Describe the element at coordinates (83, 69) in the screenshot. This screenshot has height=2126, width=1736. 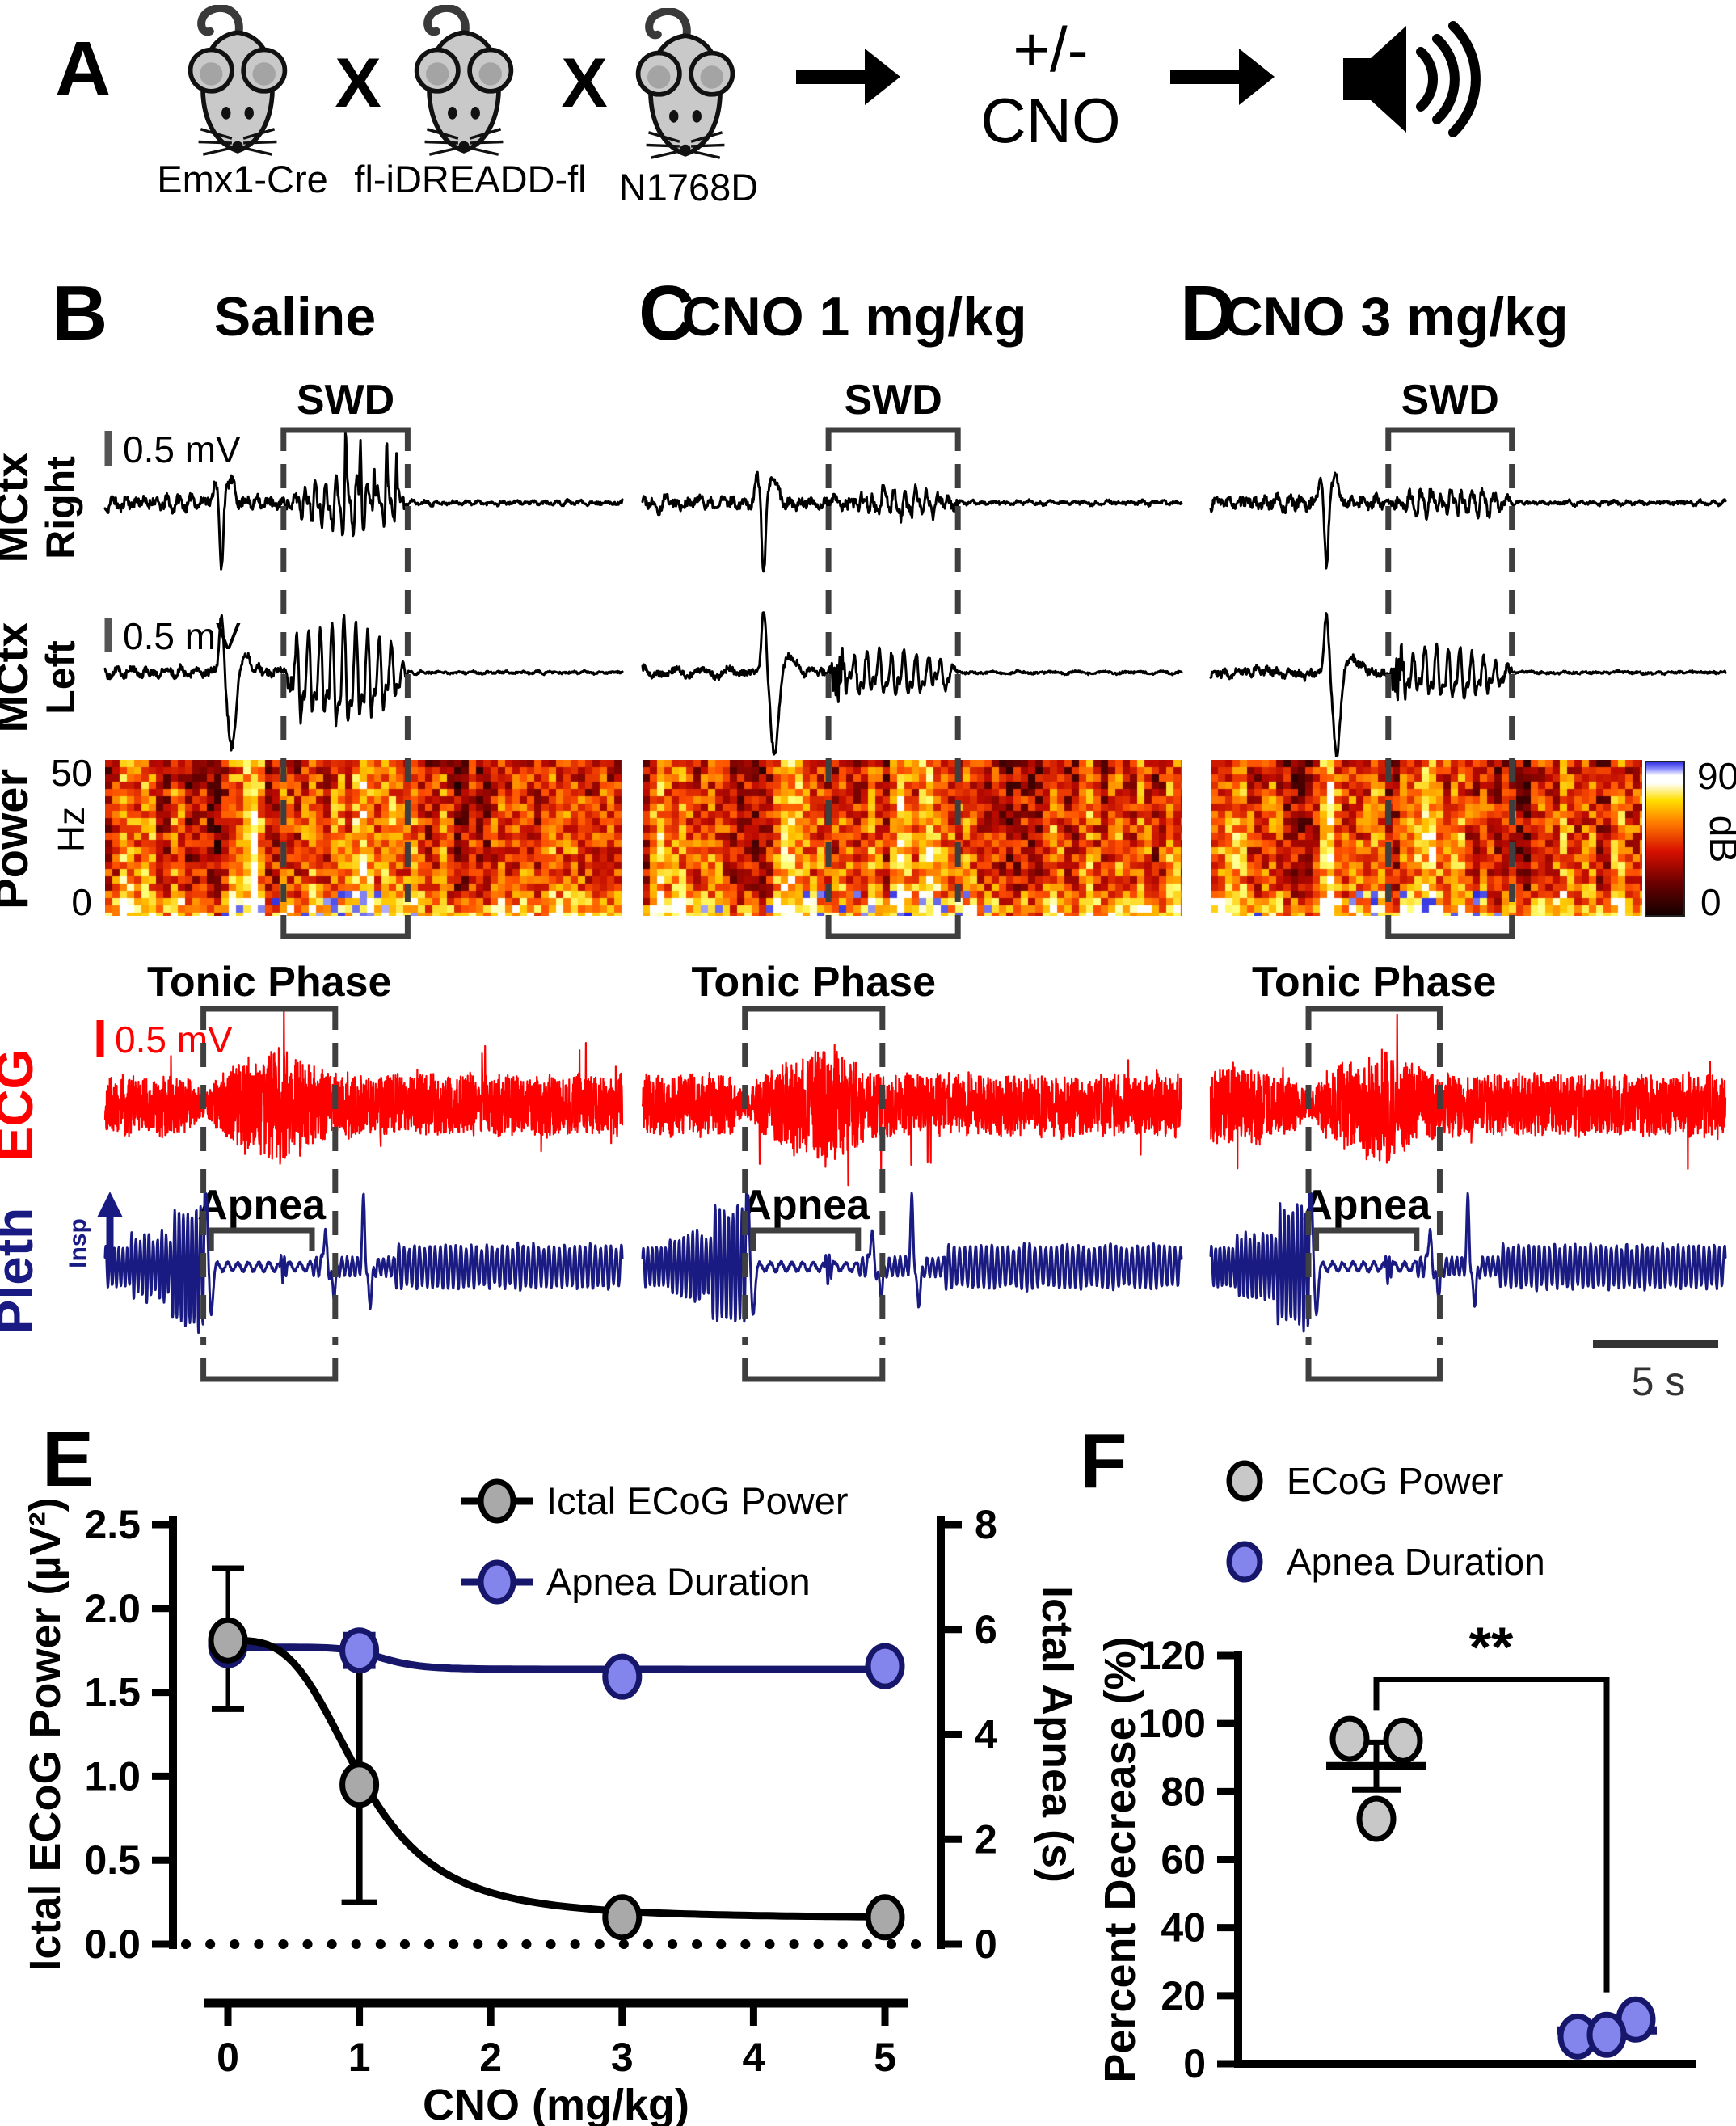
I see `panel-a-letter: A` at that location.